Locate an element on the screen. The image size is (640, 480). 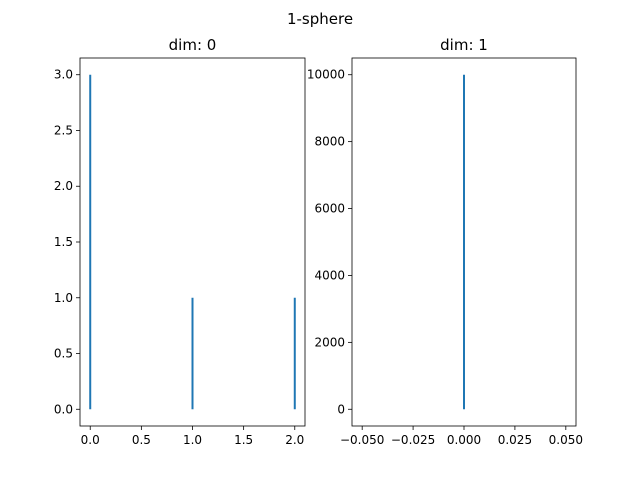
subplot-1-ytick-label-2: 4000 is located at coordinates (329, 275).